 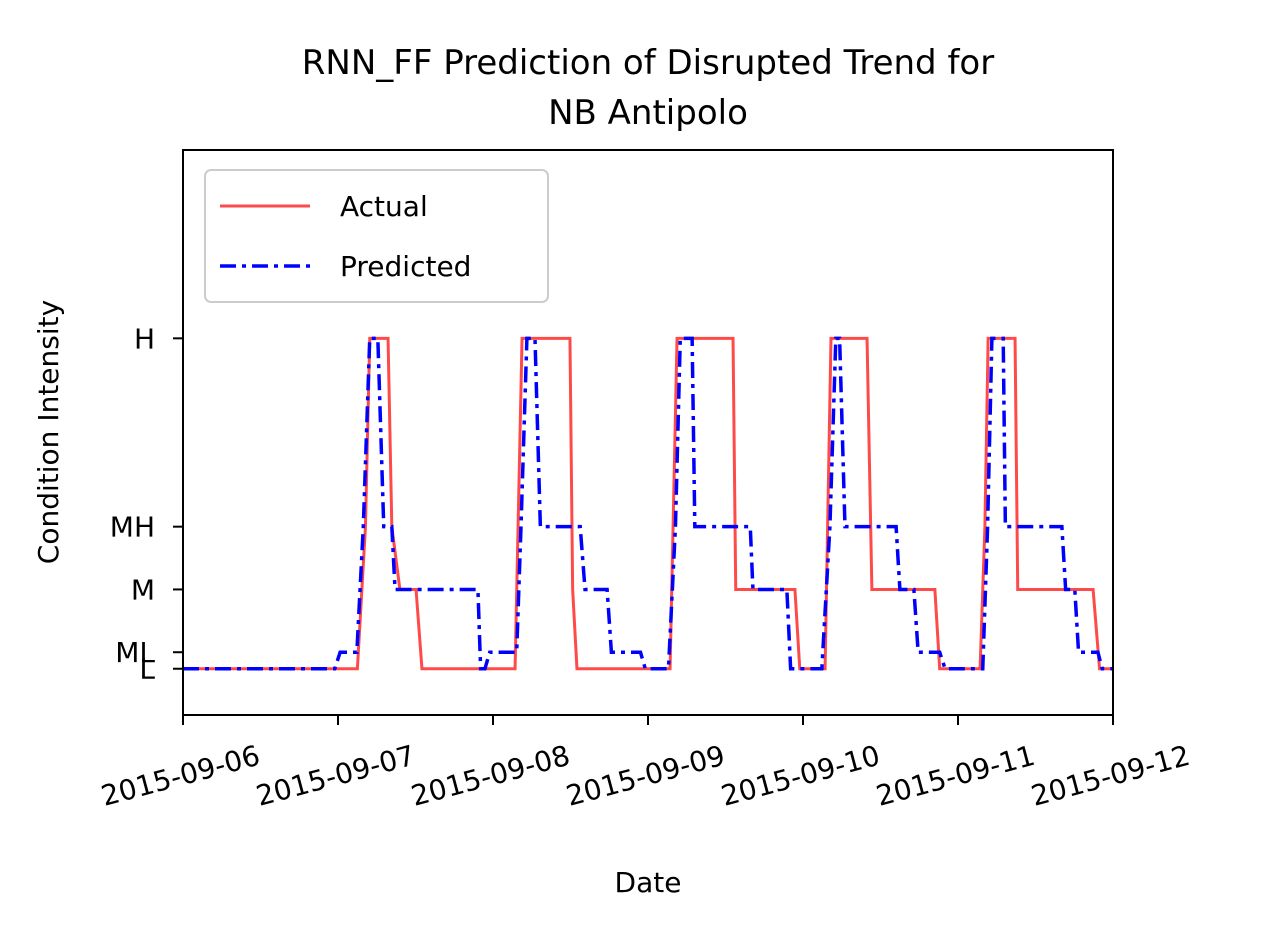 I want to click on y-tick-label: M, so click(x=143, y=589).